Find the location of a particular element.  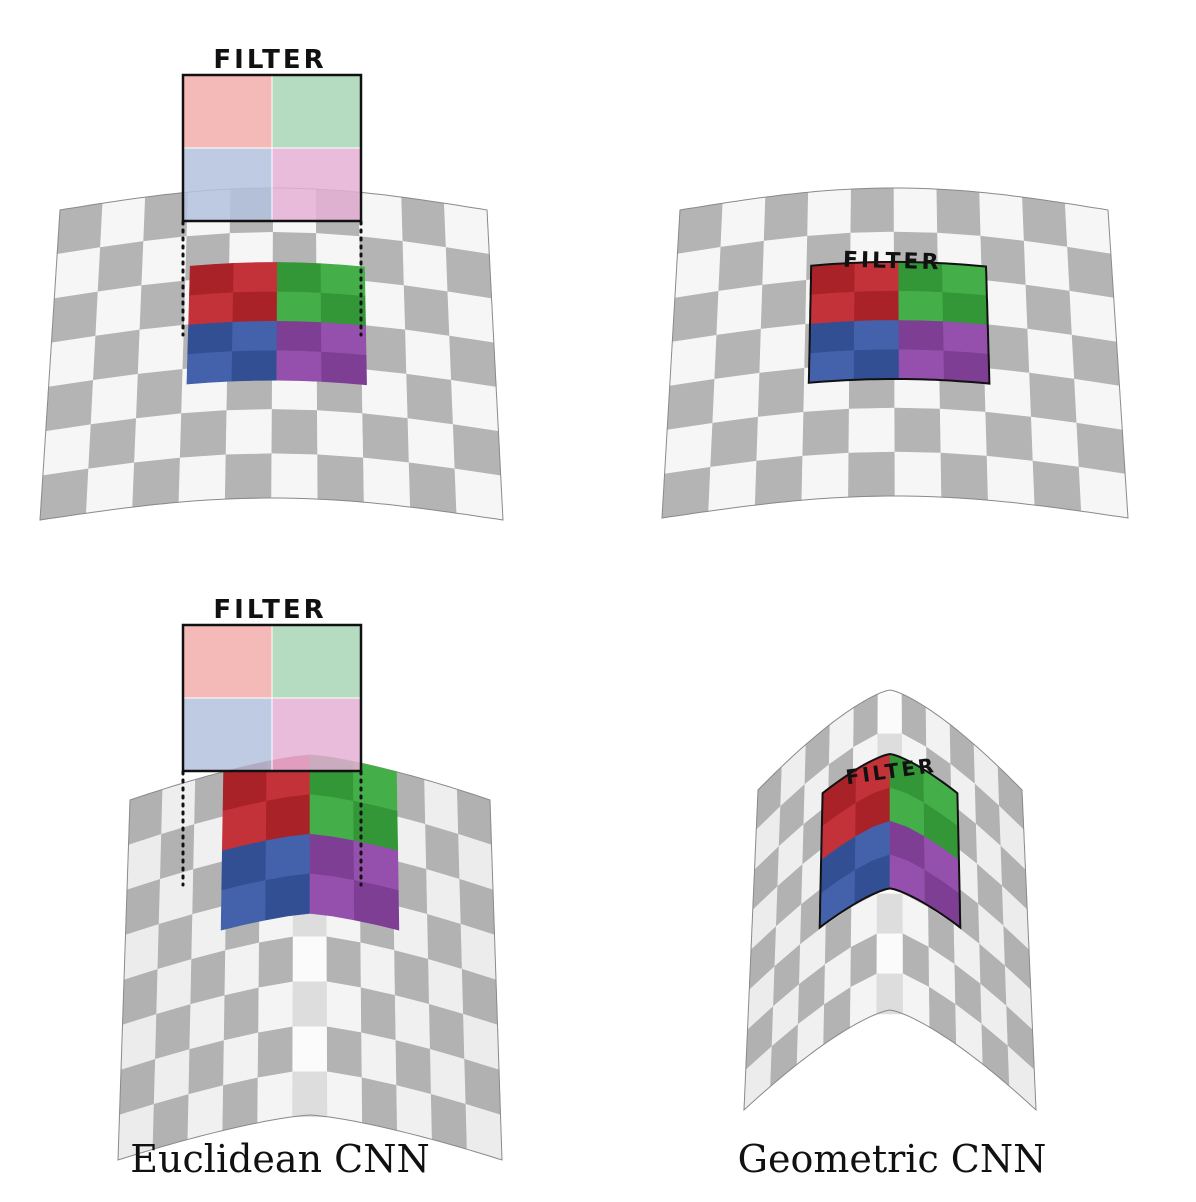

filter-label-euclidean-curved: FILTER is located at coordinates (269, 610).